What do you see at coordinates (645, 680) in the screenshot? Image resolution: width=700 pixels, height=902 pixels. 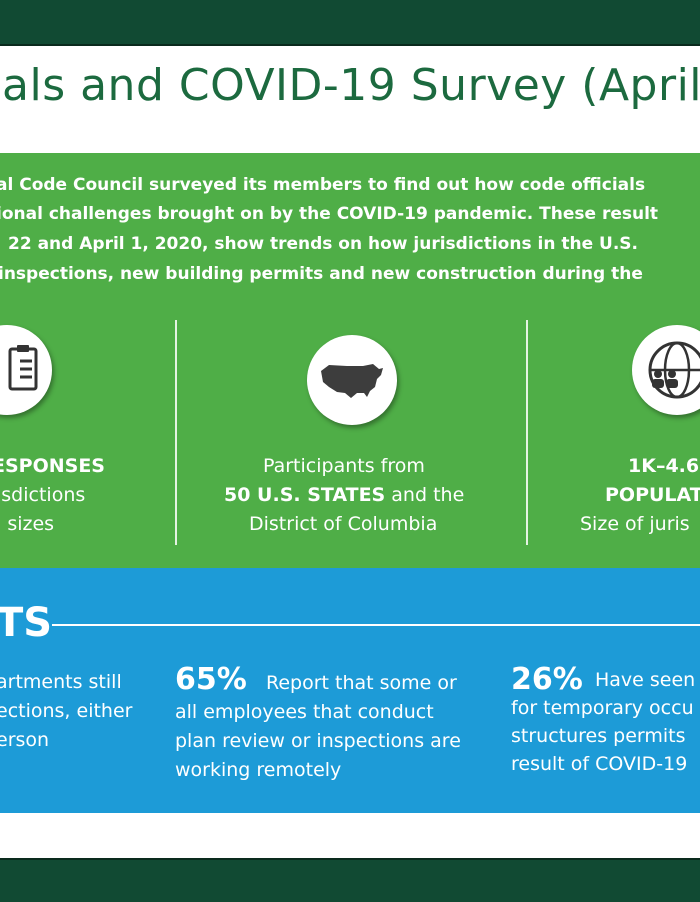 I see `finding-right-line-1: Have seen` at bounding box center [645, 680].